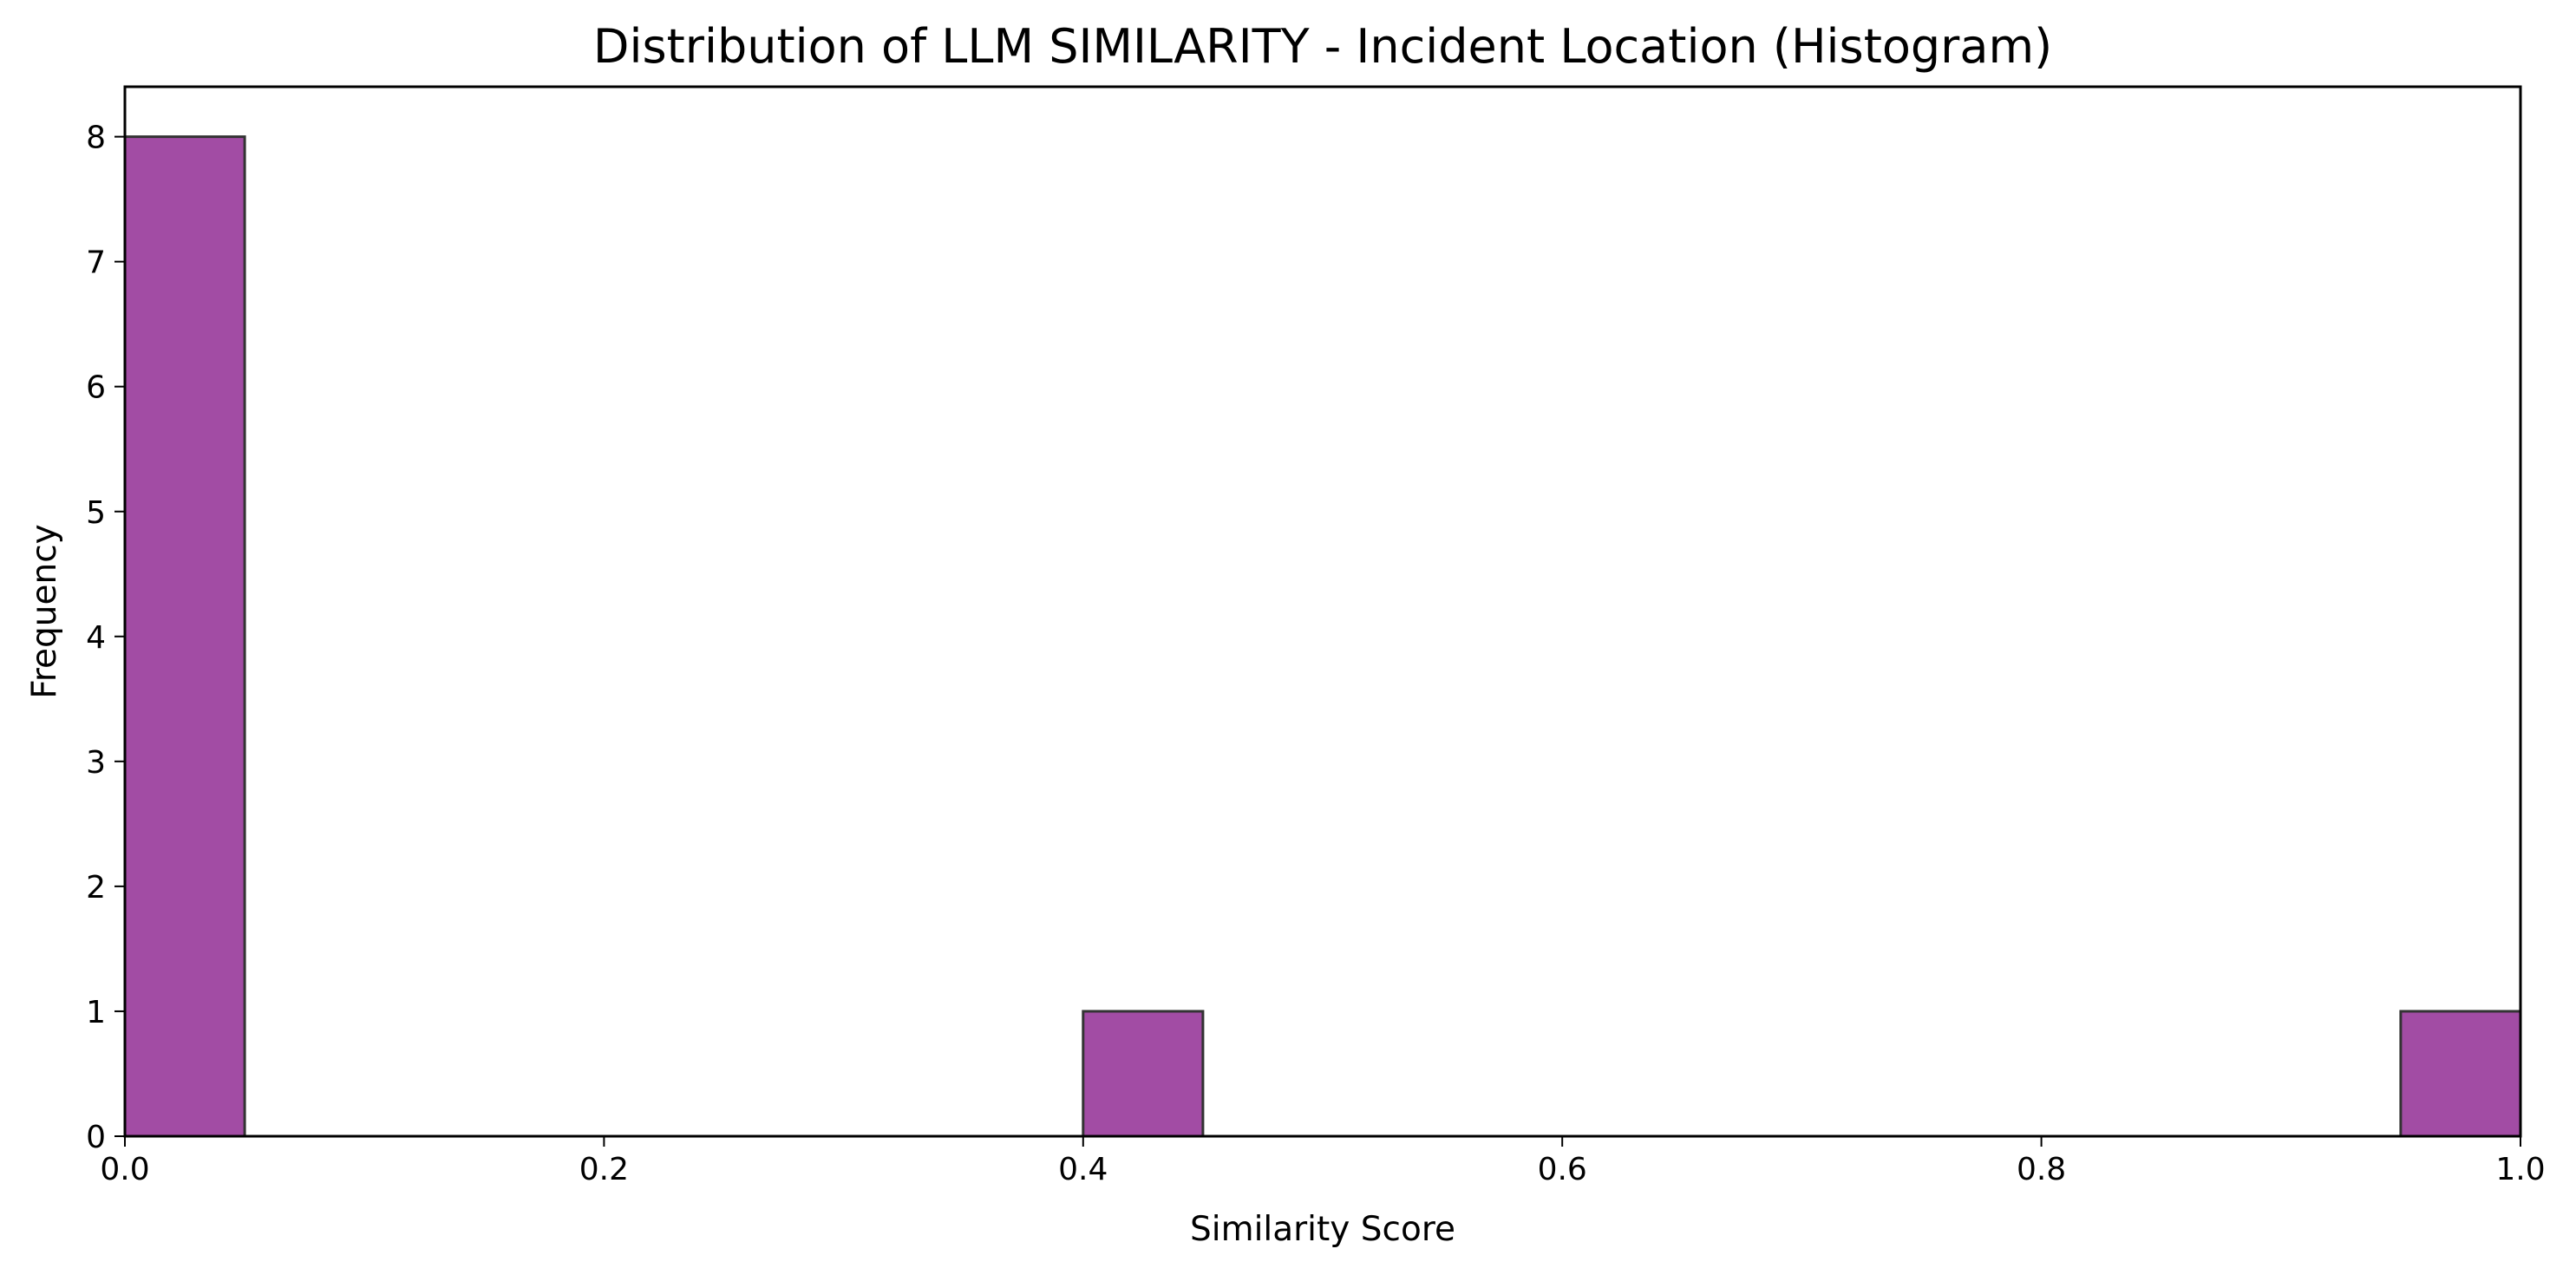  Describe the element at coordinates (1323, 1161) in the screenshot. I see `x-axis: 0.0 0.2 0.4 0.6 0.8 1.0` at that location.